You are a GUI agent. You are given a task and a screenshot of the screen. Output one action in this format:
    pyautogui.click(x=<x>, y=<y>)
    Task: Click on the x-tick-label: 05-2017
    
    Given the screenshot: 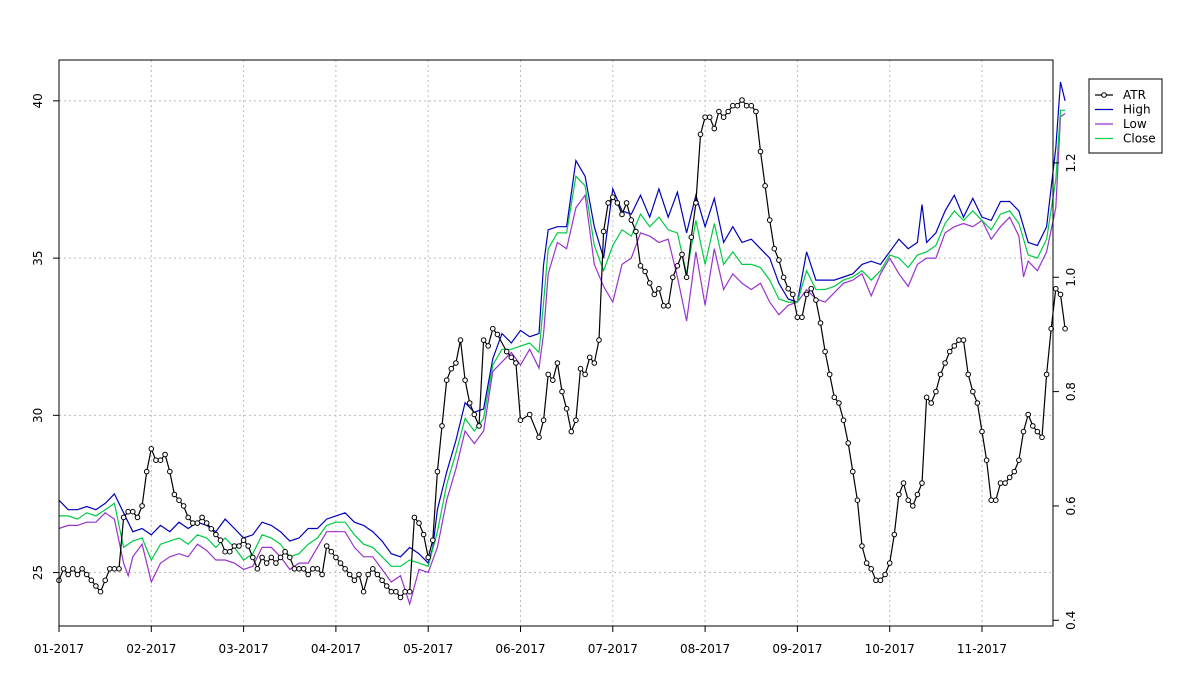 What is the action you would take?
    pyautogui.click(x=428, y=649)
    